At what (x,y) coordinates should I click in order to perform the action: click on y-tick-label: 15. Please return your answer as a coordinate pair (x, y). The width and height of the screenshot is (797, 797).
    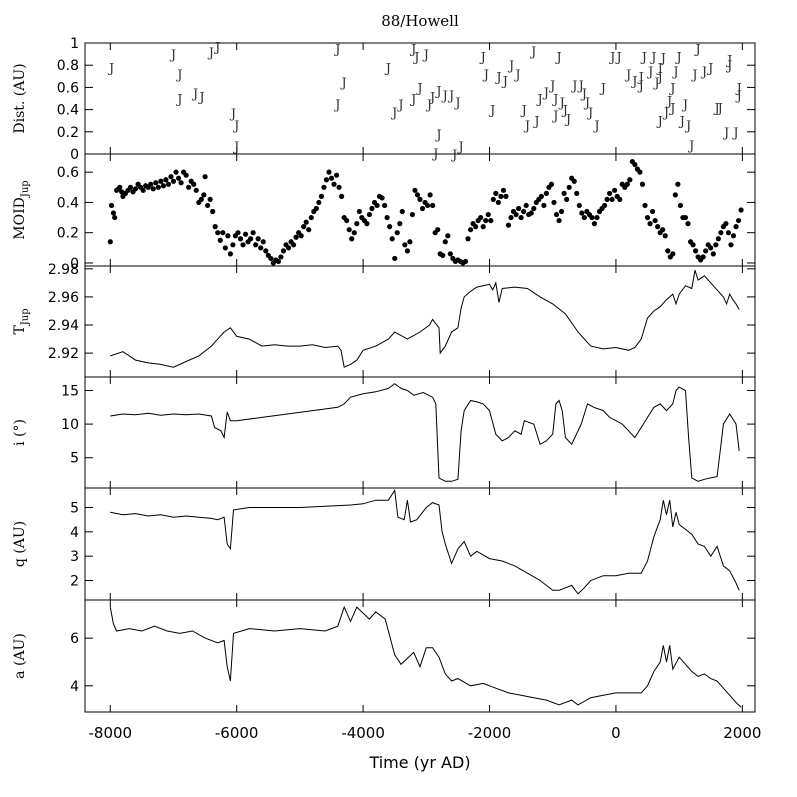
    Looking at the image, I should click on (70, 391).